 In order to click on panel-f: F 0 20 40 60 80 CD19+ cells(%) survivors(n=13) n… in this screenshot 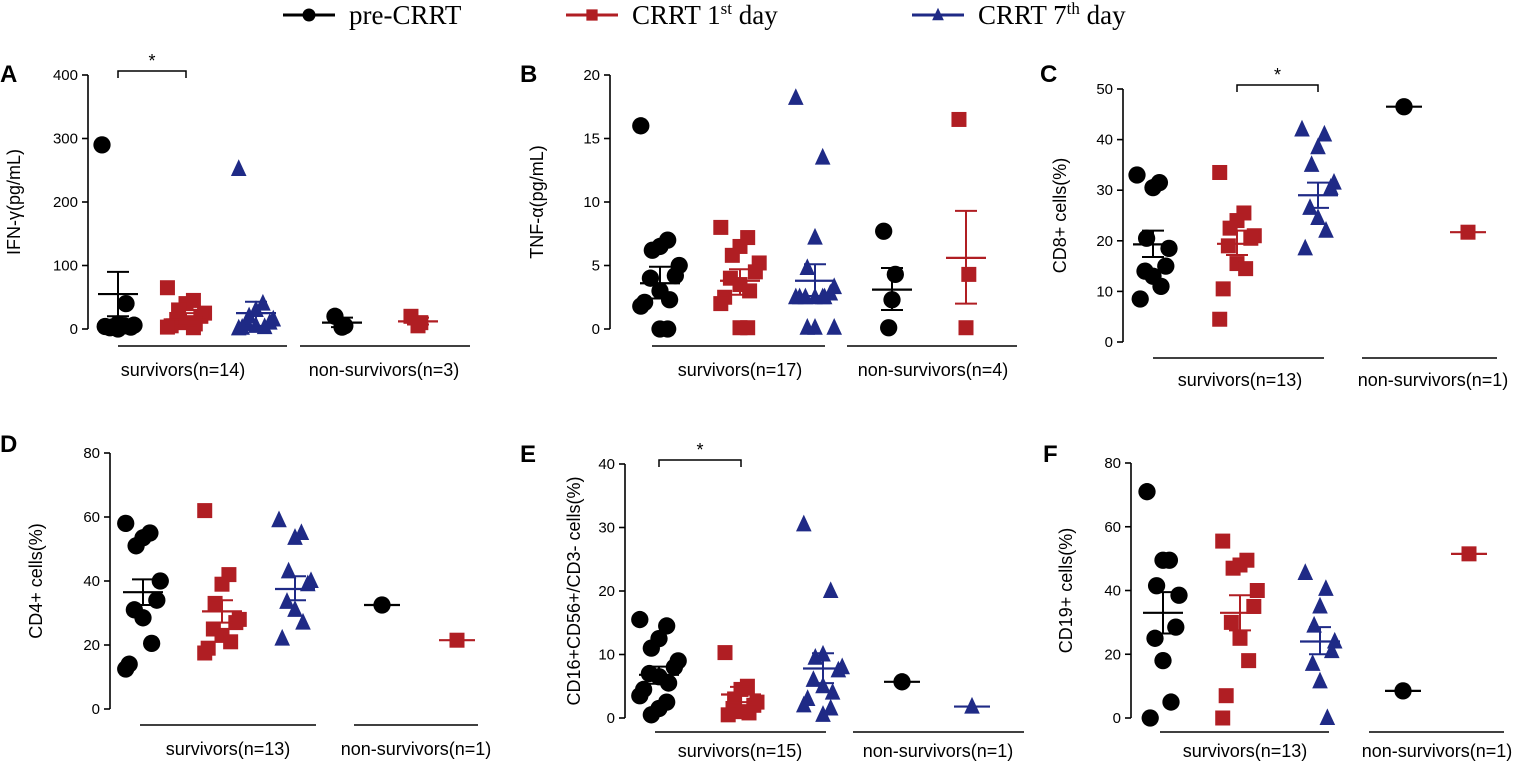, I will do `click(1277, 601)`.